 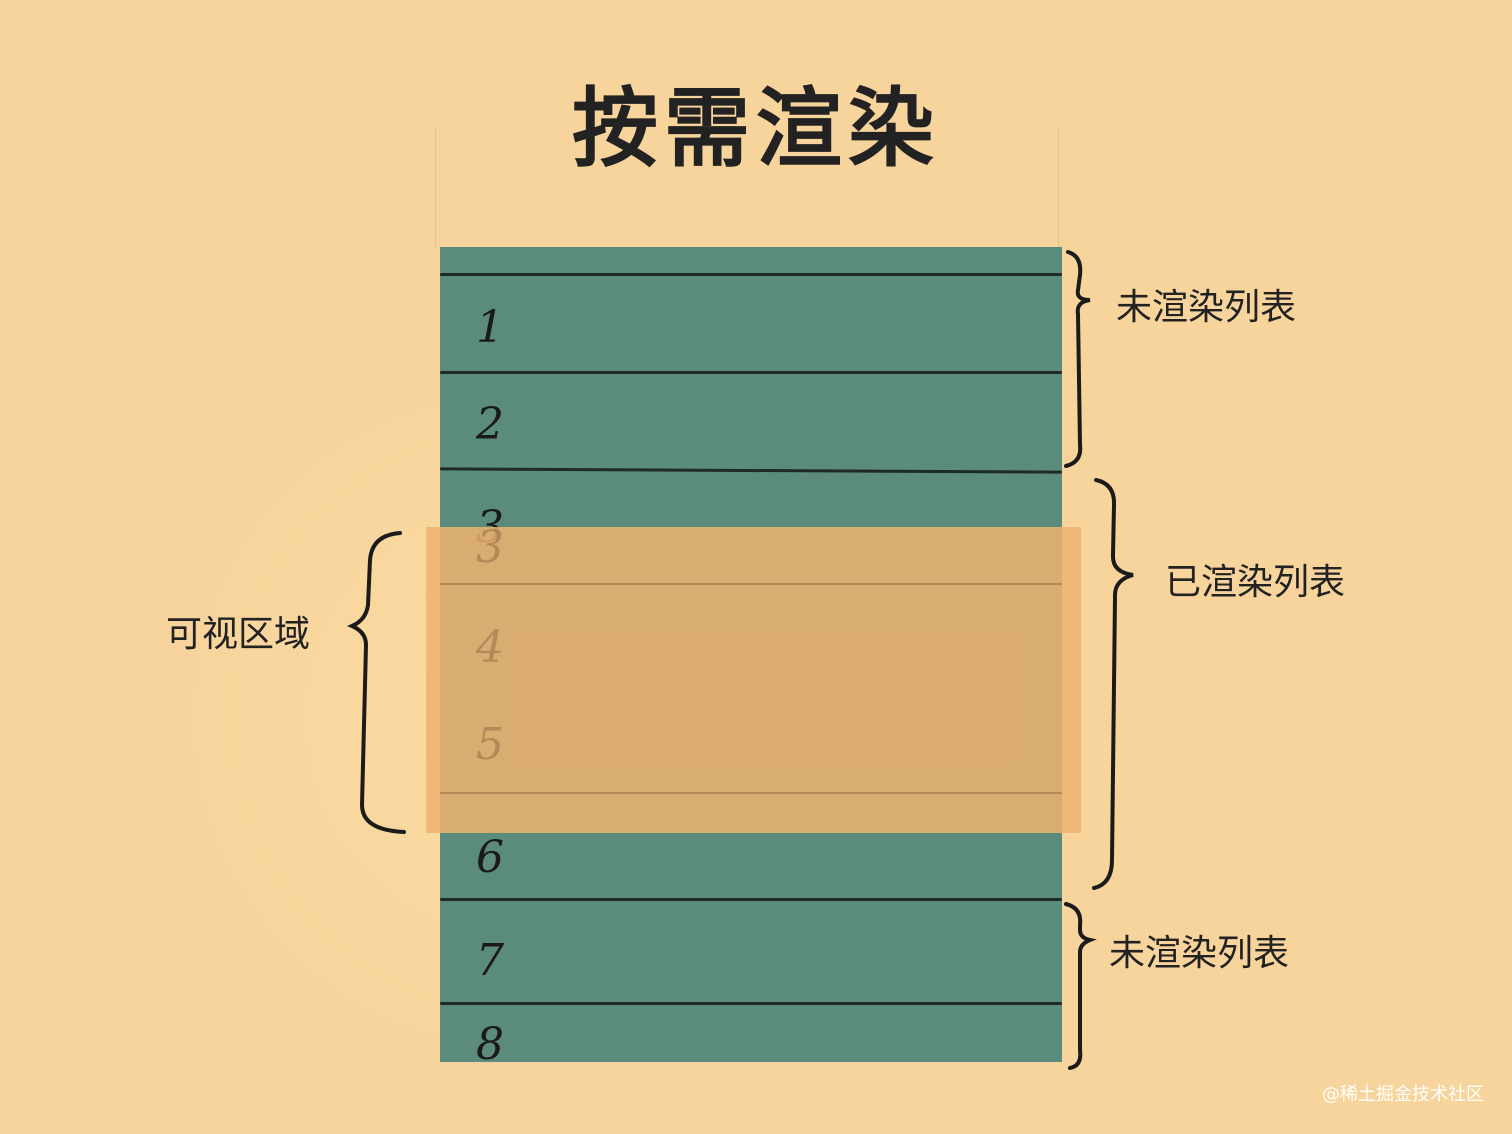 What do you see at coordinates (1113, 684) in the screenshot?
I see `brace-rendered` at bounding box center [1113, 684].